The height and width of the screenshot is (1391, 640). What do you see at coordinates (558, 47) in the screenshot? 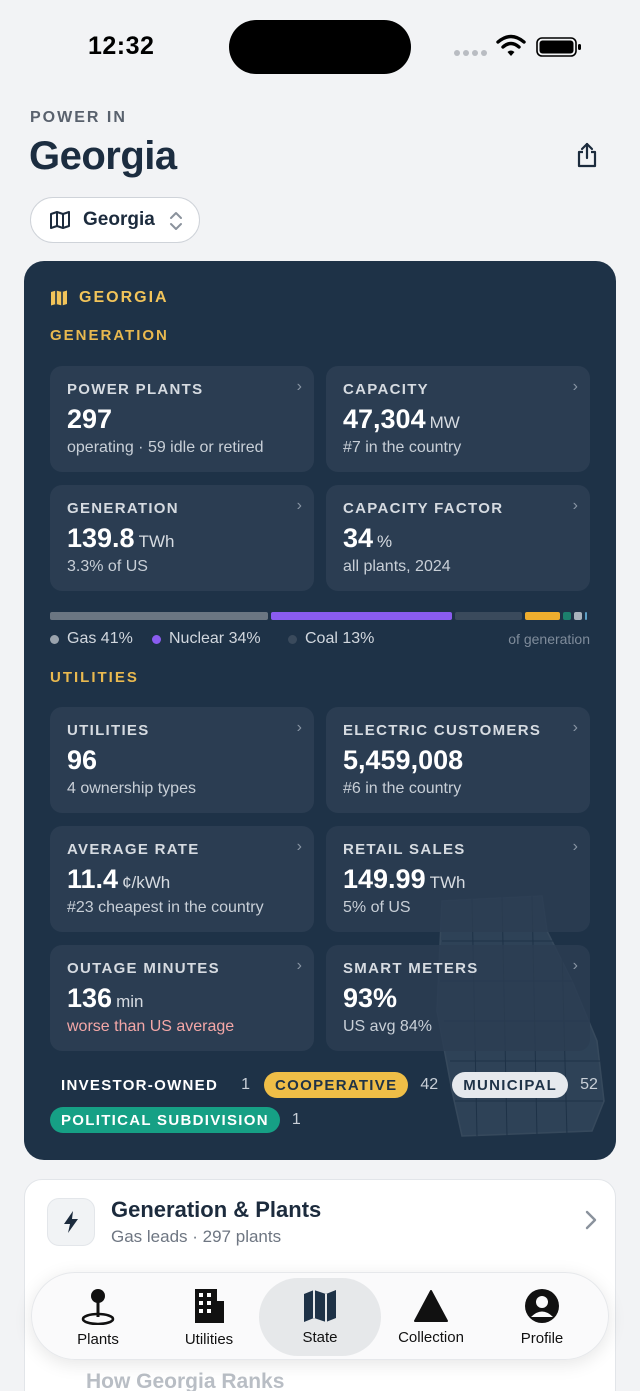
I see `battery-icon` at bounding box center [558, 47].